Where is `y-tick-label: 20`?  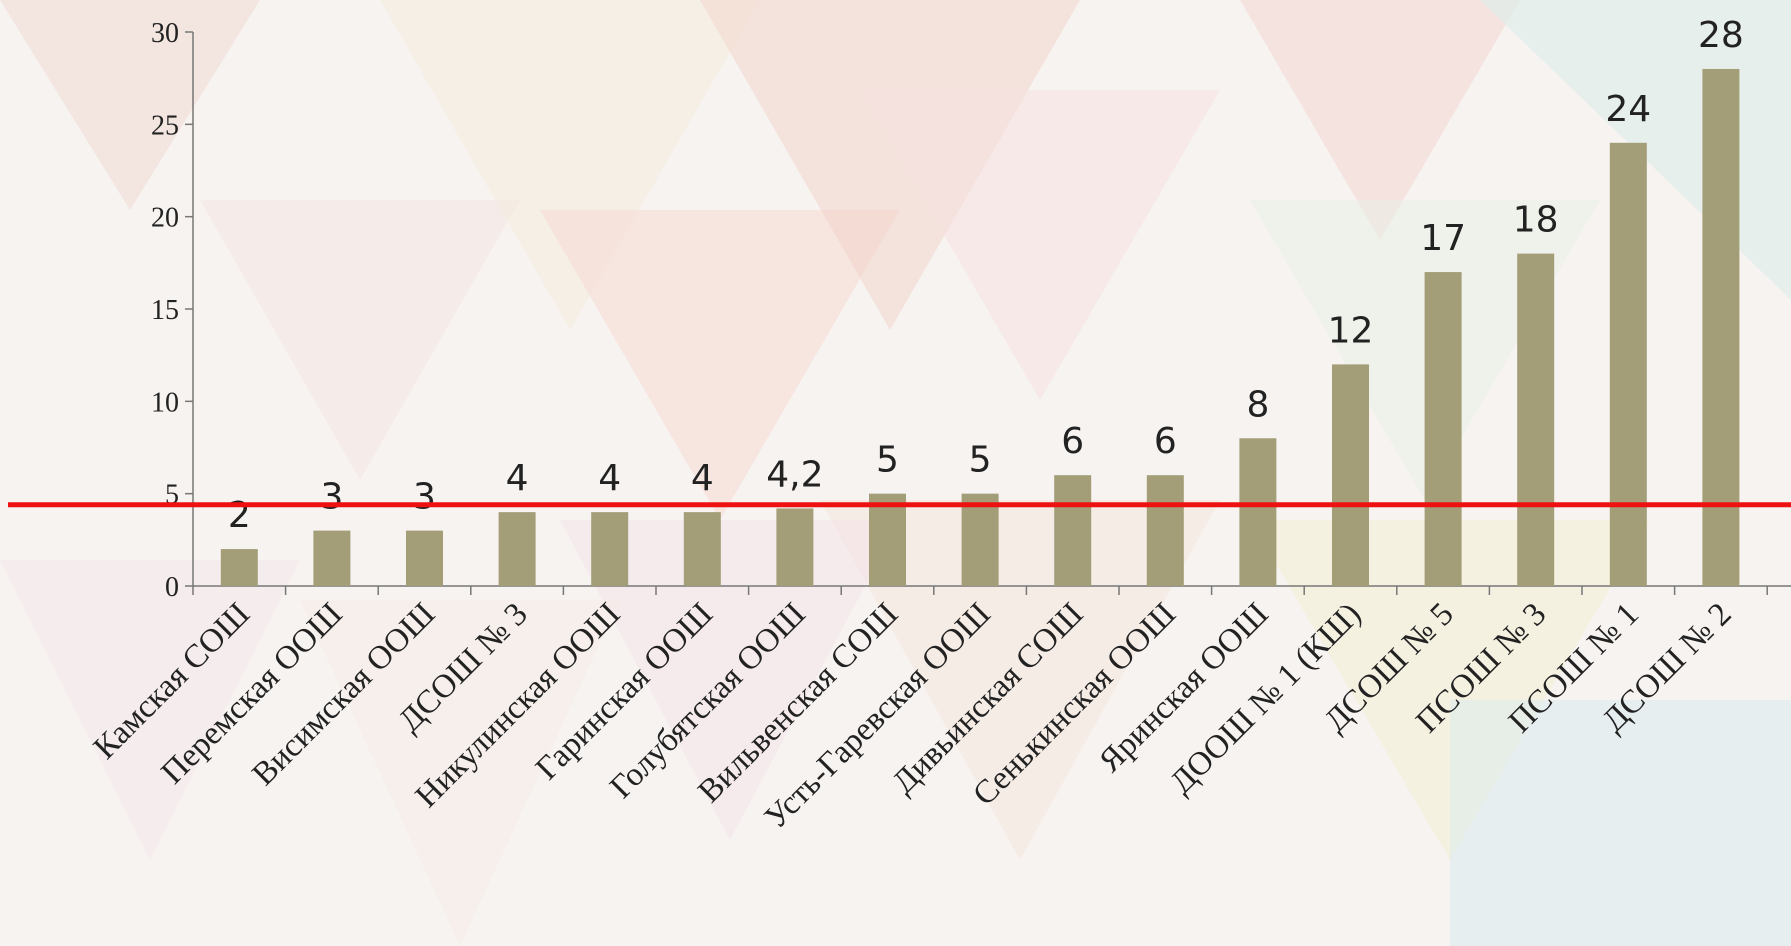 y-tick-label: 20 is located at coordinates (165, 218).